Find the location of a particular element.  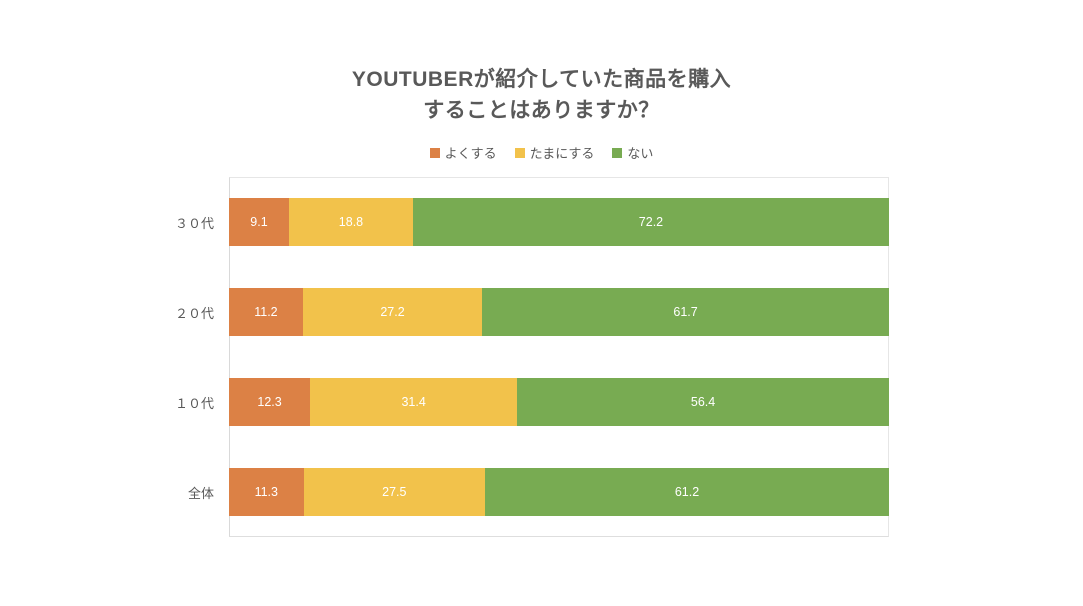

legend-label: たまにする is located at coordinates (562, 153).